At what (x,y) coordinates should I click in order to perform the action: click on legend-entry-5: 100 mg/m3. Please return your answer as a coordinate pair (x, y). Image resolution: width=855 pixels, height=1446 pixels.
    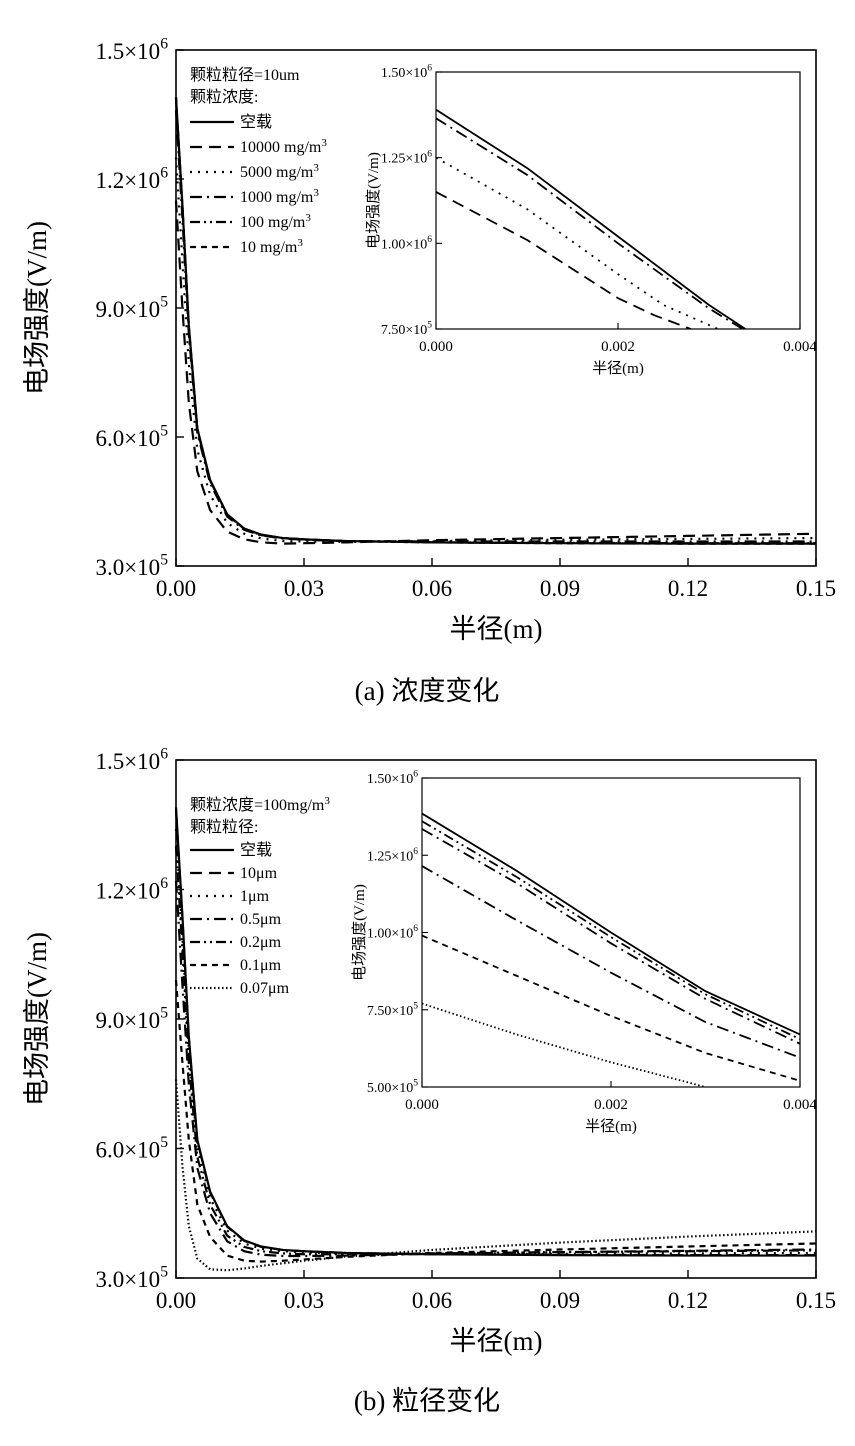
    Looking at the image, I should click on (275, 221).